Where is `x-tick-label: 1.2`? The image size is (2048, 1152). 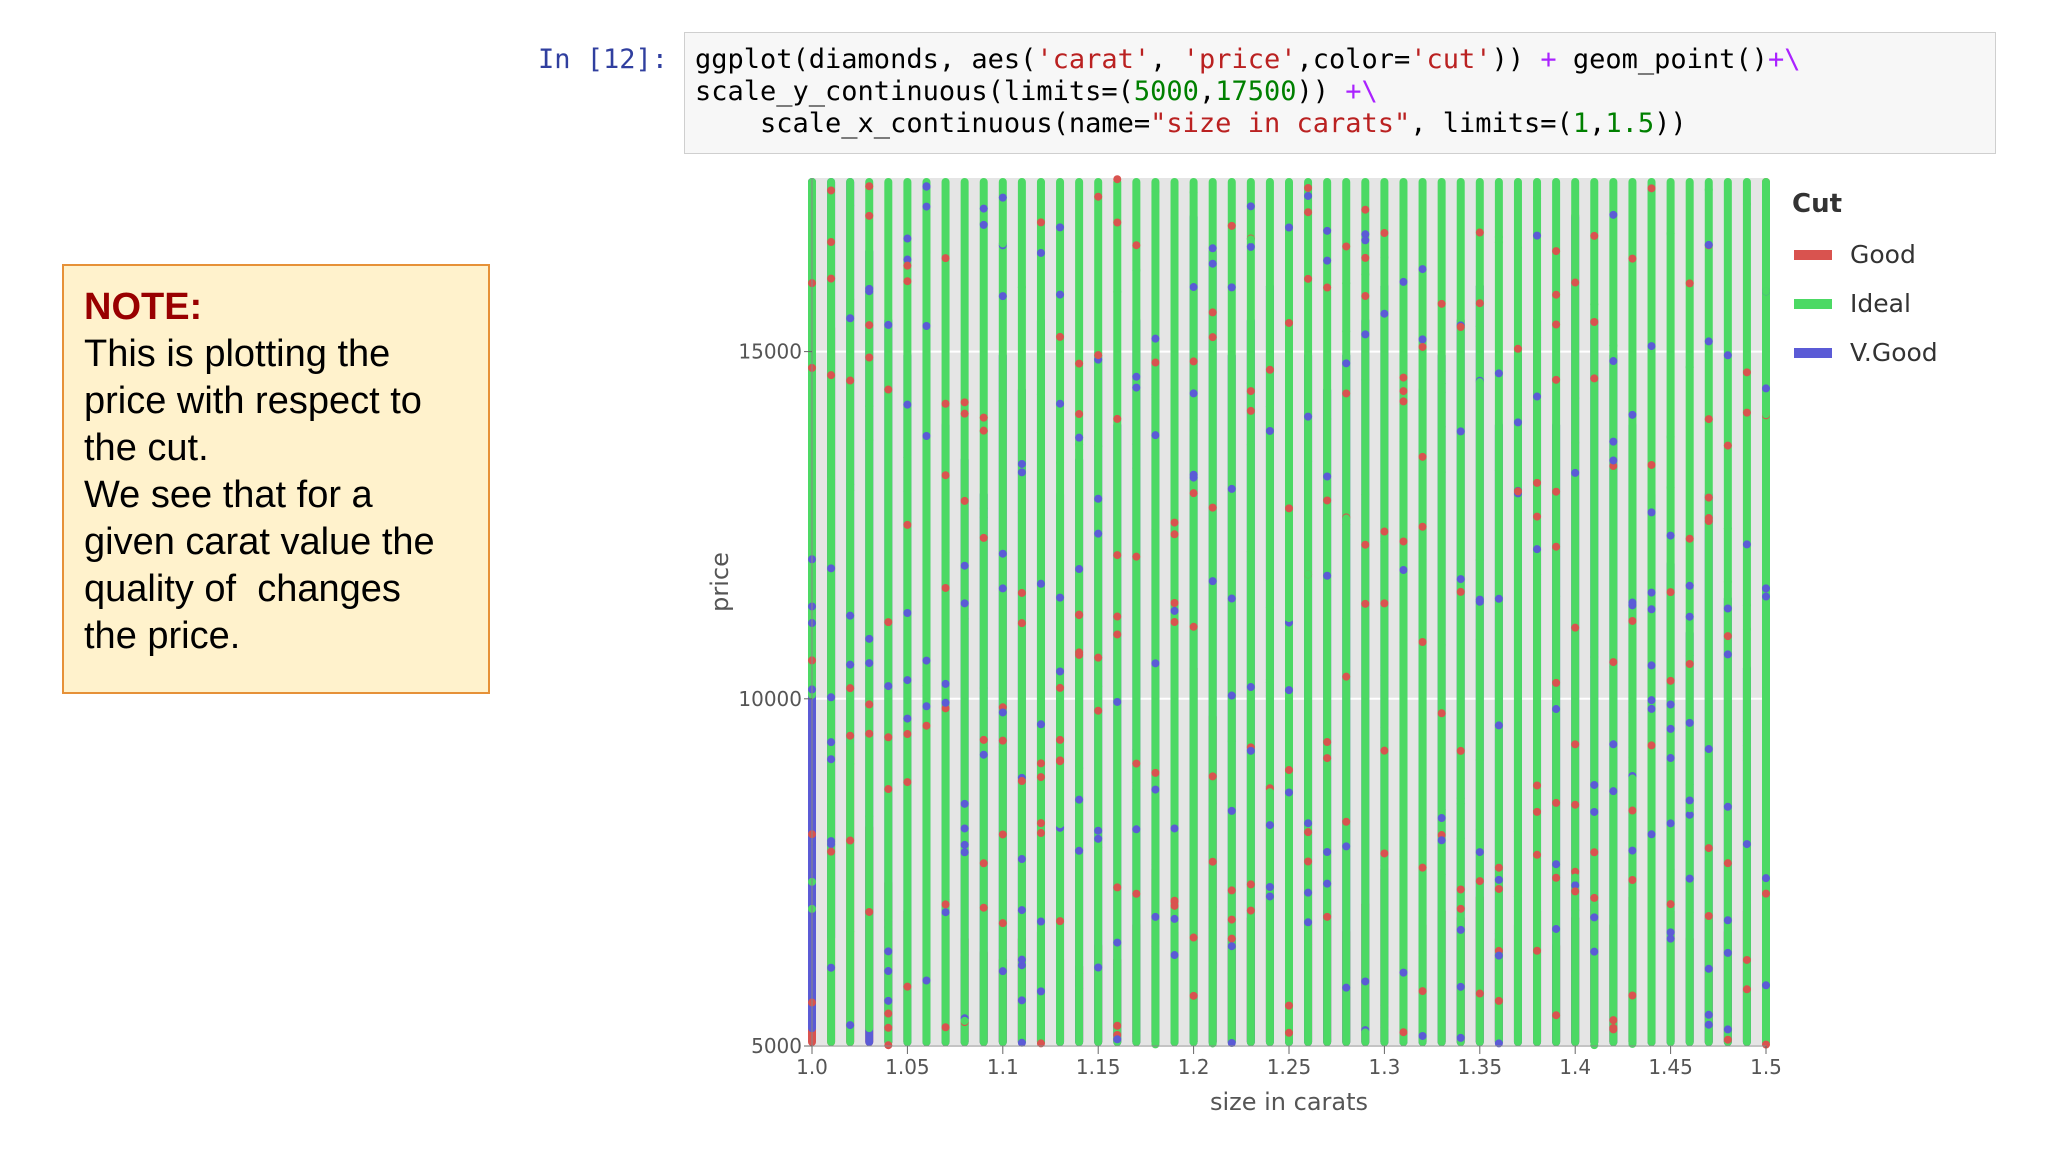
x-tick-label: 1.2 is located at coordinates (1194, 1067).